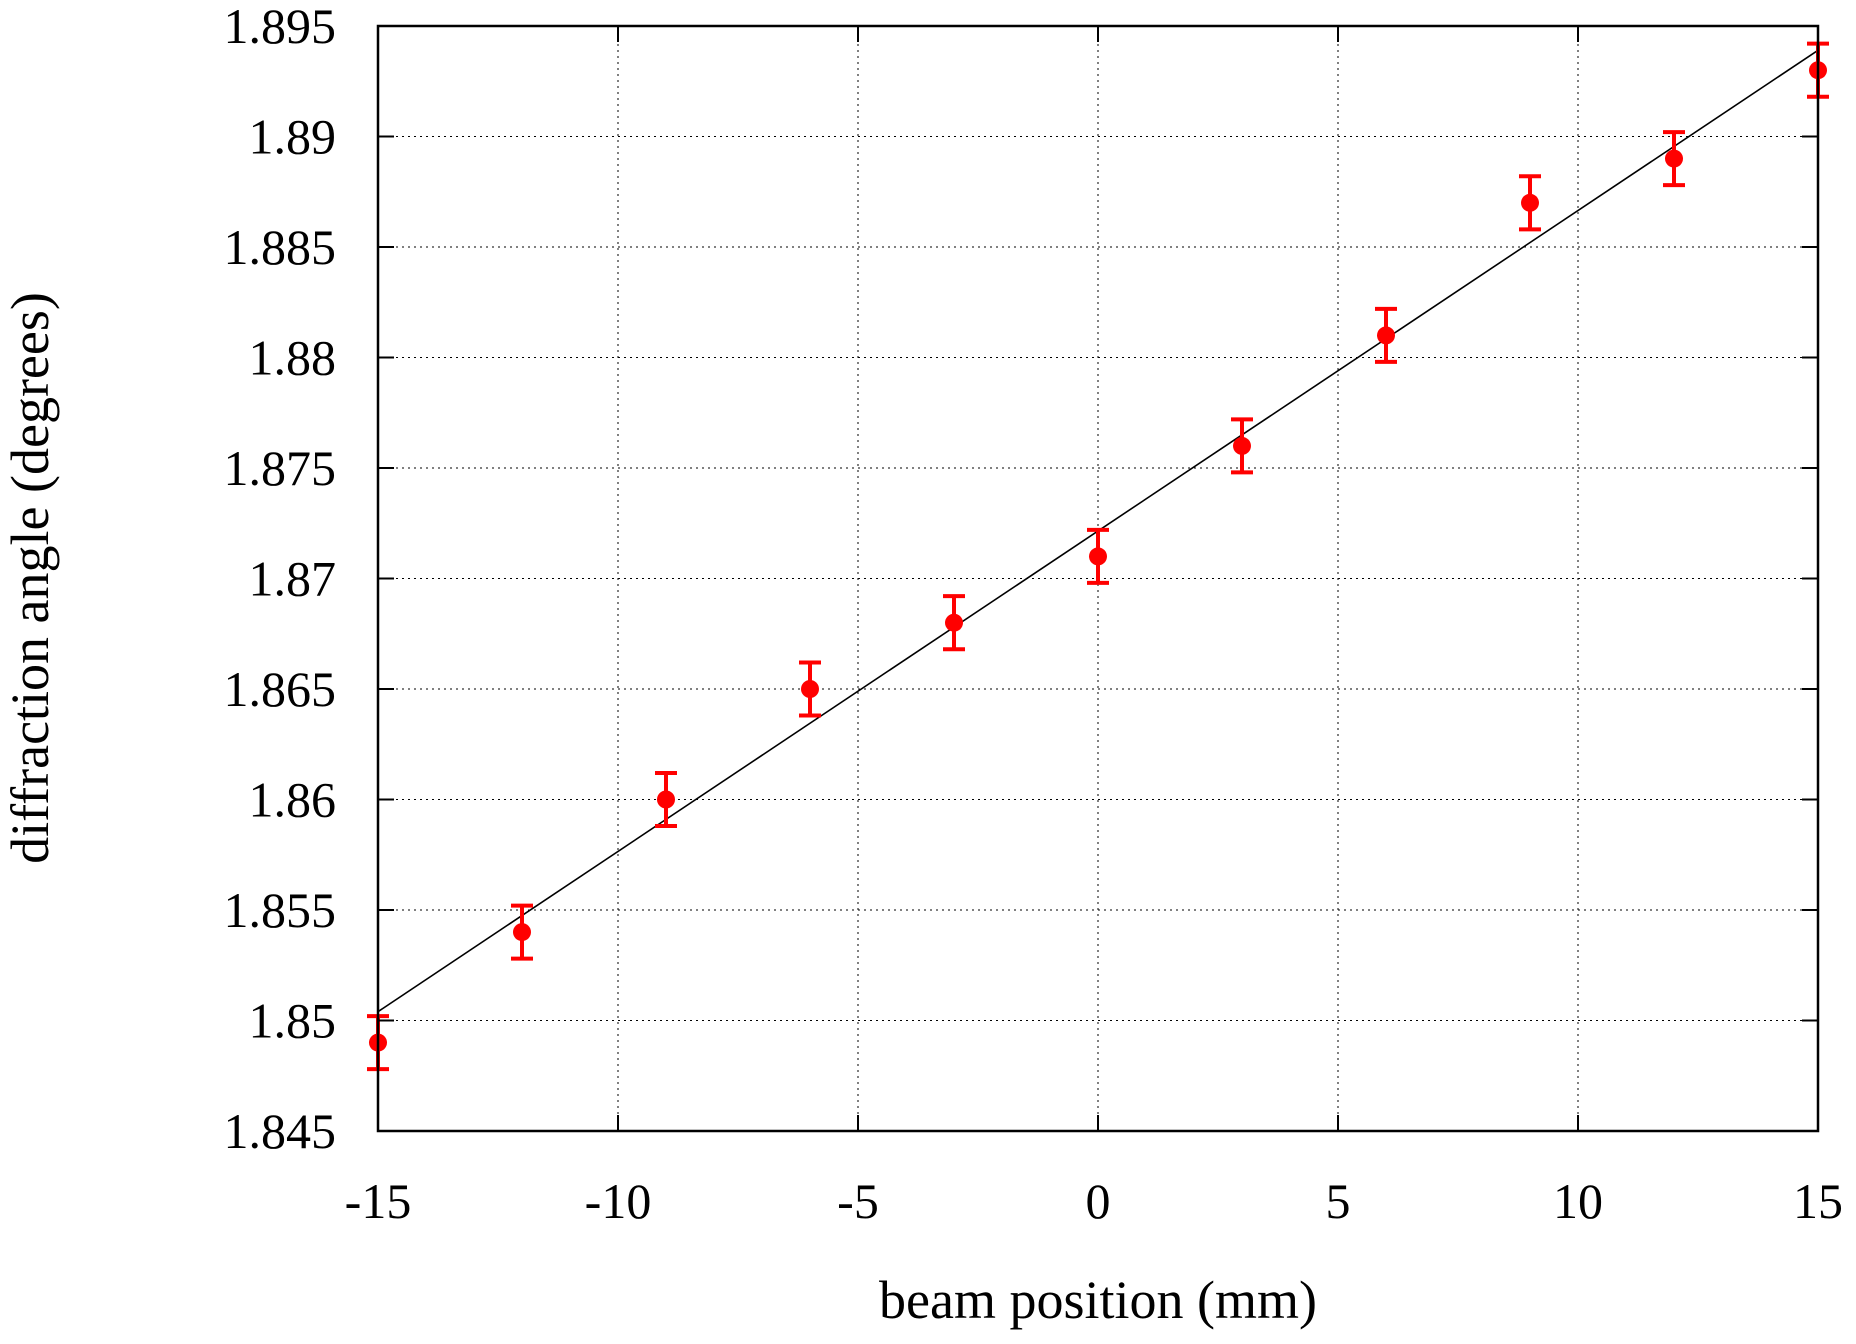 Image resolution: width=1856 pixels, height=1344 pixels. Describe the element at coordinates (1818, 1201) in the screenshot. I see `x-tick-label: 15` at that location.